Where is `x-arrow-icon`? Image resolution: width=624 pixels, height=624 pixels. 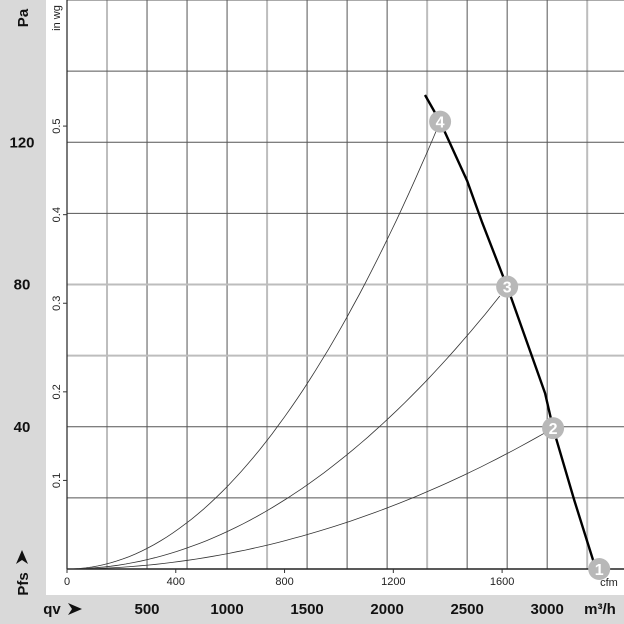 x-arrow-icon is located at coordinates (75, 609).